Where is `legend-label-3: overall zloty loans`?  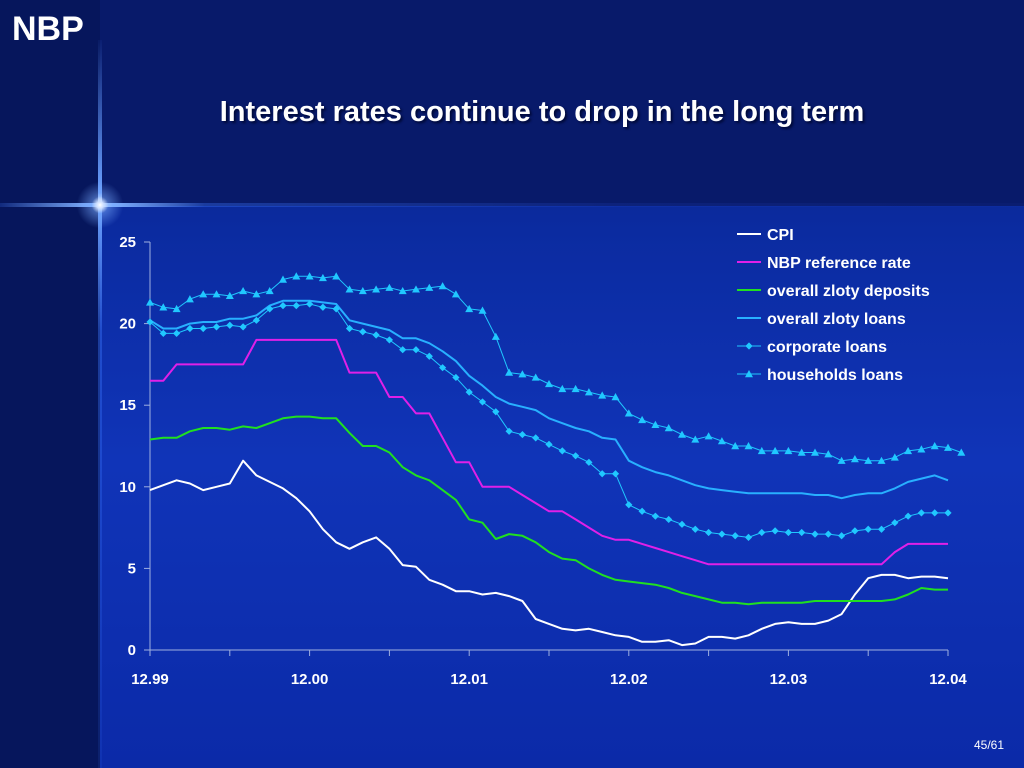
legend-label-3: overall zloty loans is located at coordinates (836, 319).